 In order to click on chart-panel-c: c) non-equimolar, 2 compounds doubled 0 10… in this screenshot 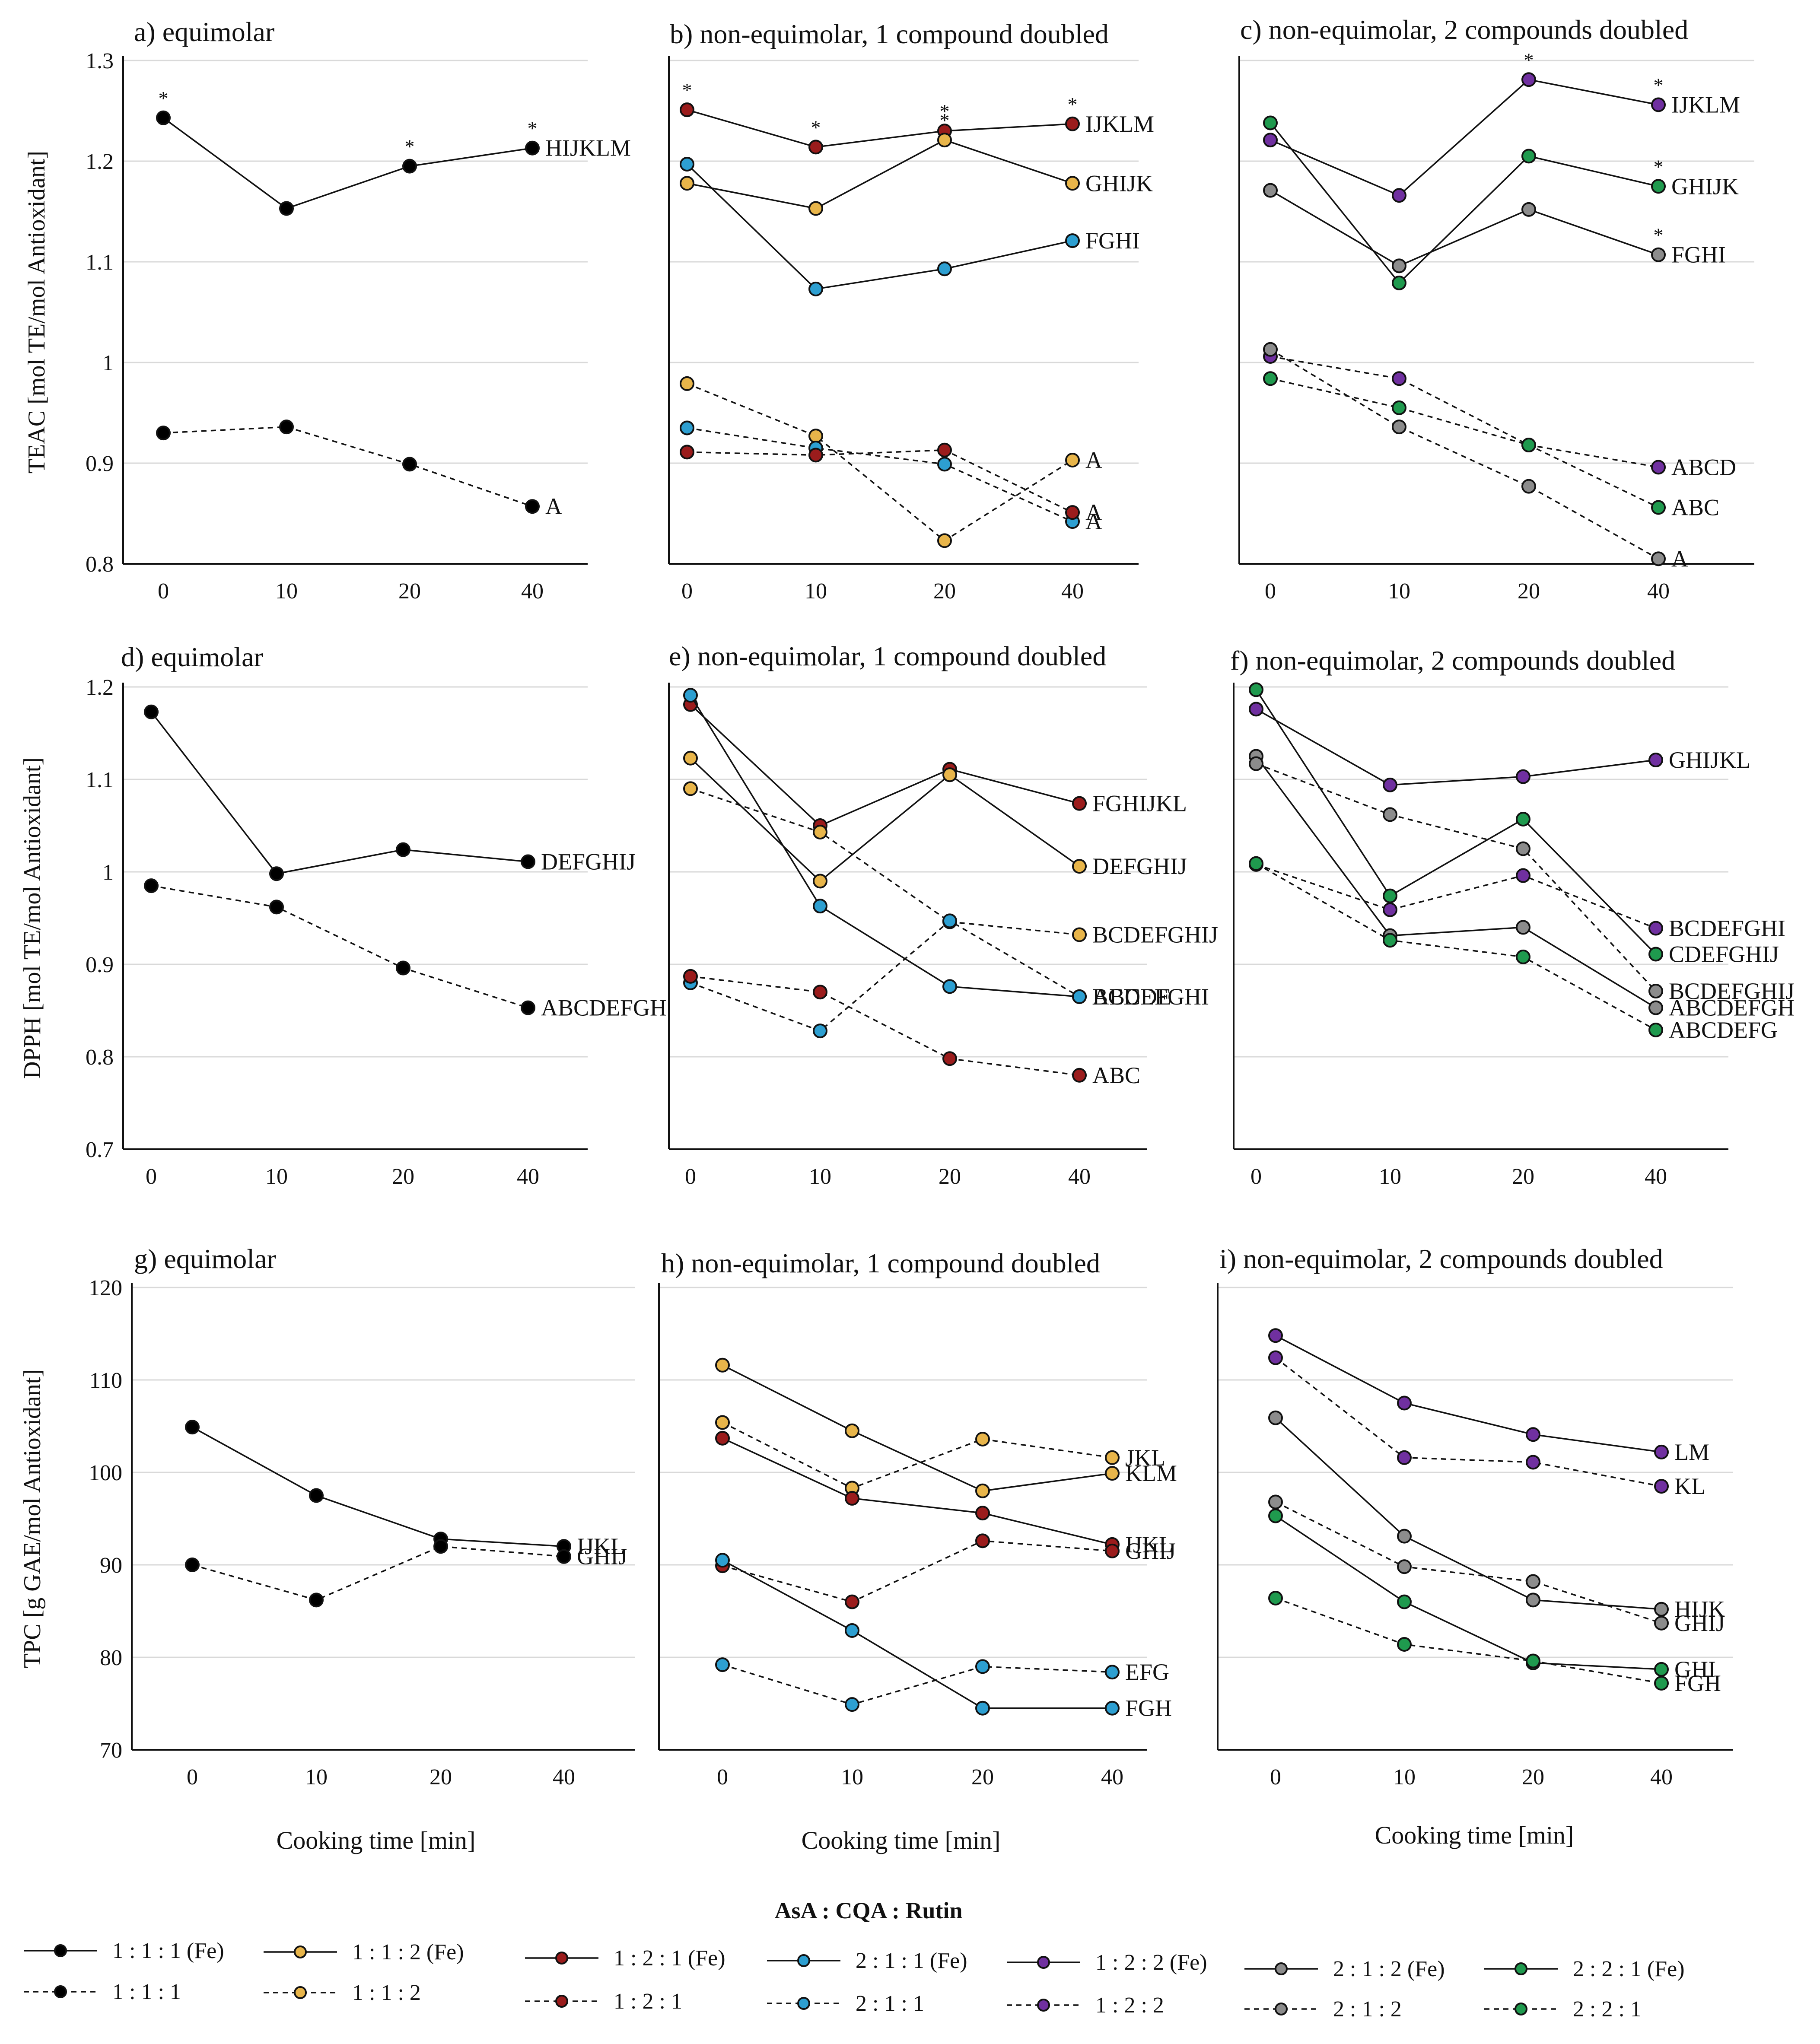, I will do `click(1496, 309)`.